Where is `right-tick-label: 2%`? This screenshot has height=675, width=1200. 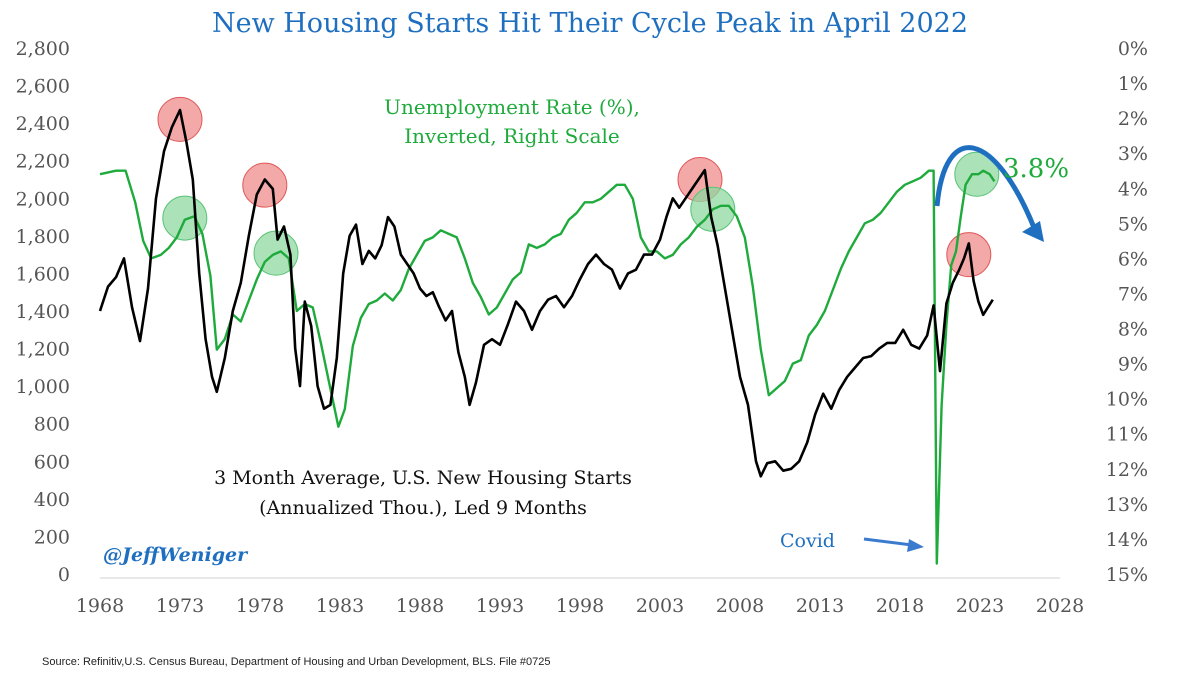 right-tick-label: 2% is located at coordinates (1133, 119).